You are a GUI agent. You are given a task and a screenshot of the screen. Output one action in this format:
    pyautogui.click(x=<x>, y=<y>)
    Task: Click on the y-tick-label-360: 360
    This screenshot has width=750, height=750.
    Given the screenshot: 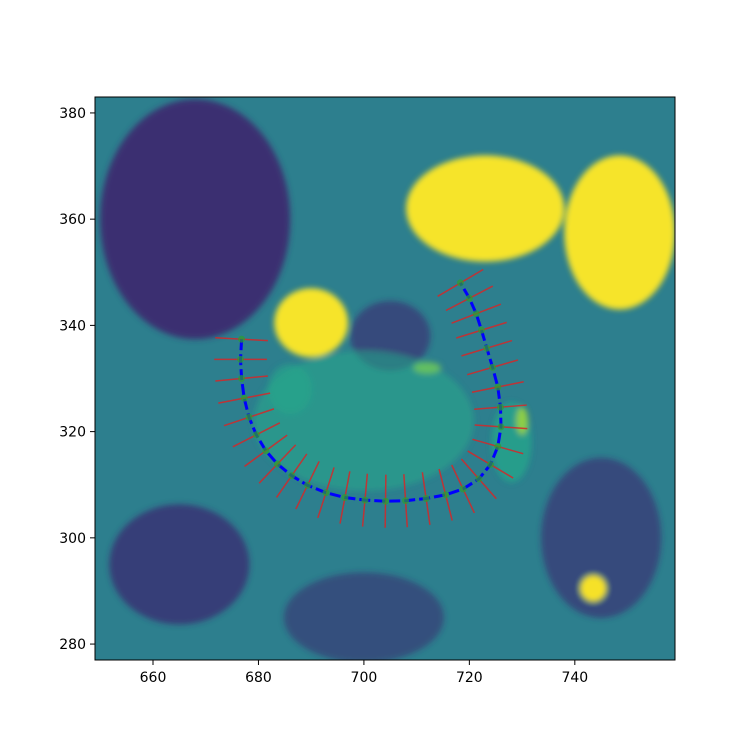 What is the action you would take?
    pyautogui.click(x=72, y=220)
    